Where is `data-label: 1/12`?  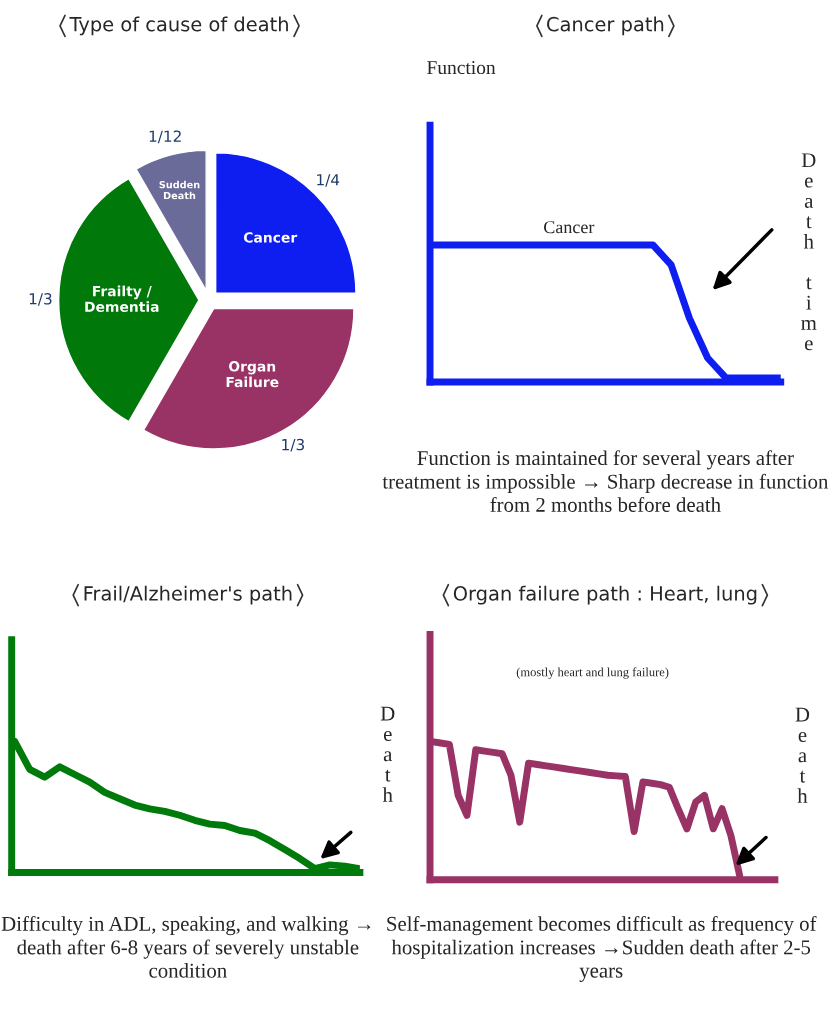 data-label: 1/12 is located at coordinates (165, 137).